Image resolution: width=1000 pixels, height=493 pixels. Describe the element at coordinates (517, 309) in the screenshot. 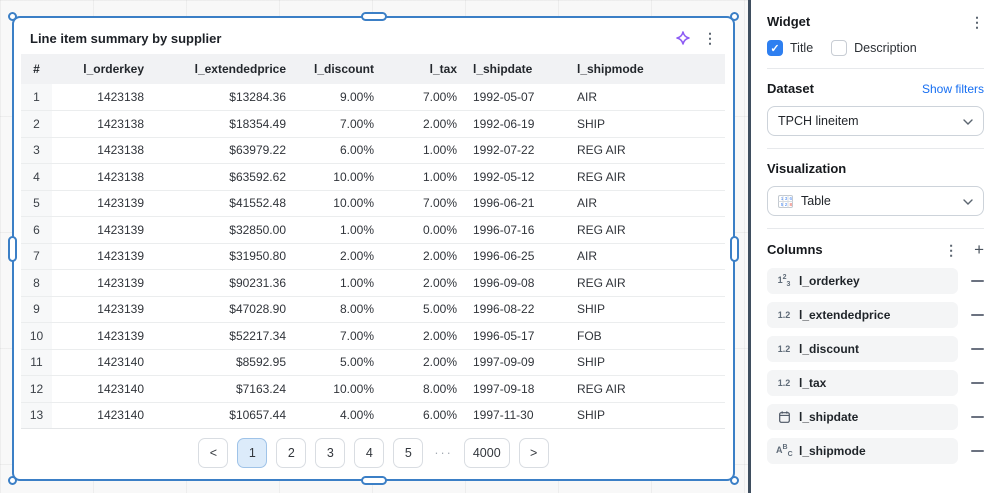

I see `table-cell: 1996-08-22` at that location.